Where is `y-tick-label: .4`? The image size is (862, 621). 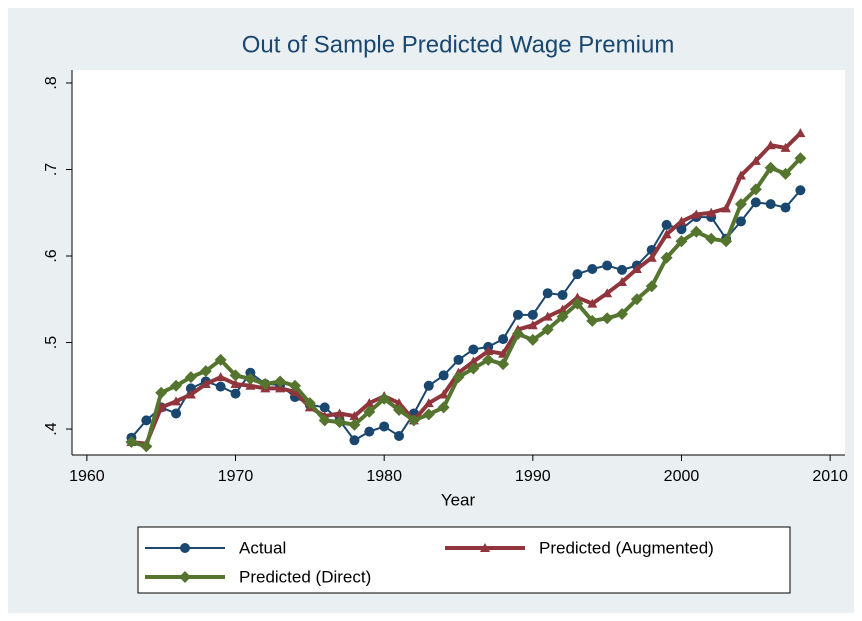
y-tick-label: .4 is located at coordinates (51, 428).